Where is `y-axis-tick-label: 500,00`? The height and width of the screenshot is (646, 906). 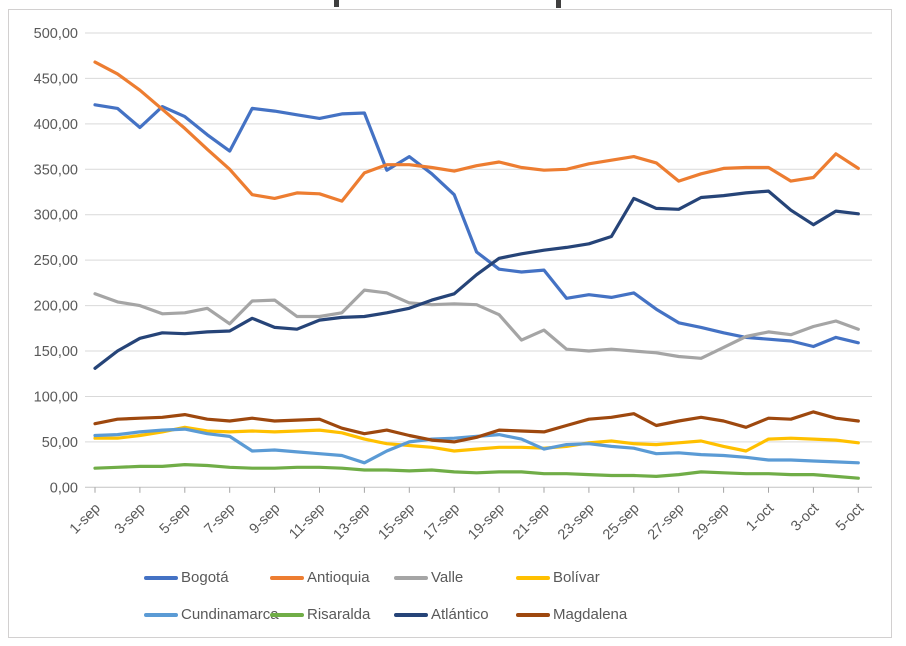 y-axis-tick-label: 500,00 is located at coordinates (56, 34).